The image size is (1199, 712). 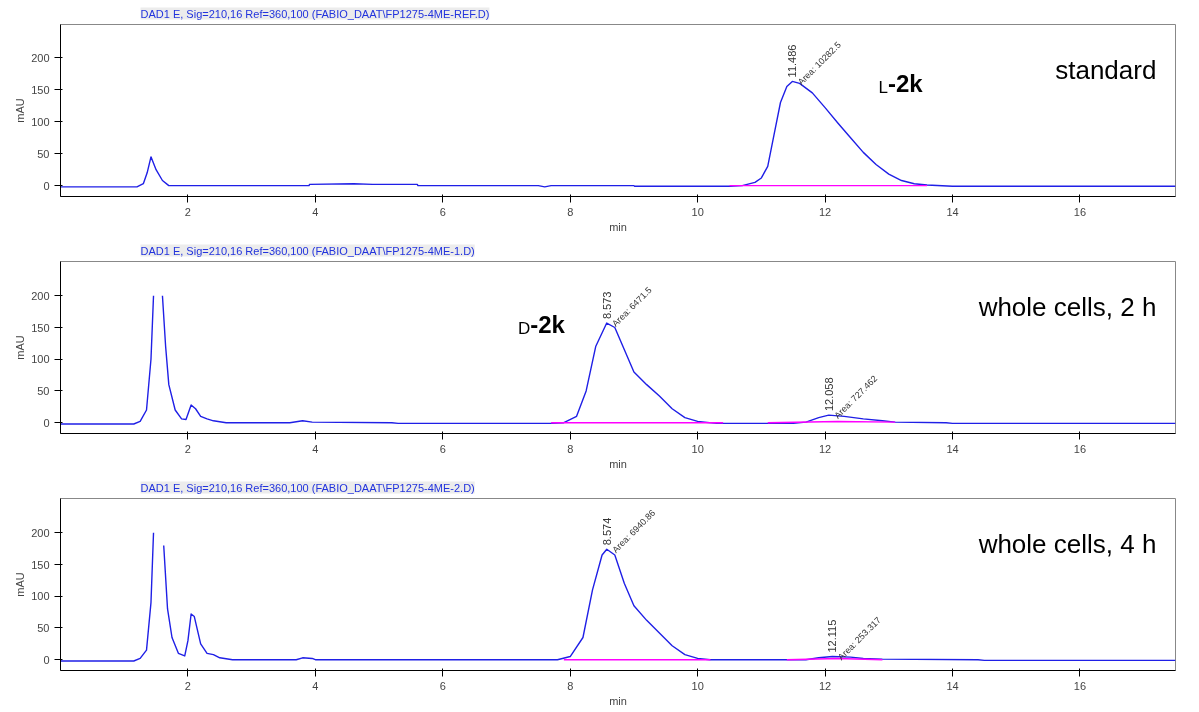 I want to click on annotation: 12.115, so click(x=832, y=636).